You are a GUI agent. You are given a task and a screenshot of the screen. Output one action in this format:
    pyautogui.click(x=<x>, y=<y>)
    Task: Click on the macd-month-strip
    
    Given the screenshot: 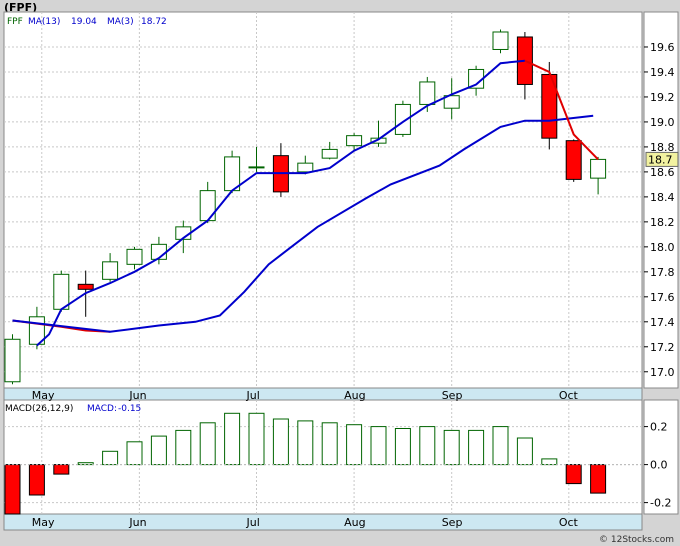 What is the action you would take?
    pyautogui.click(x=323, y=522)
    